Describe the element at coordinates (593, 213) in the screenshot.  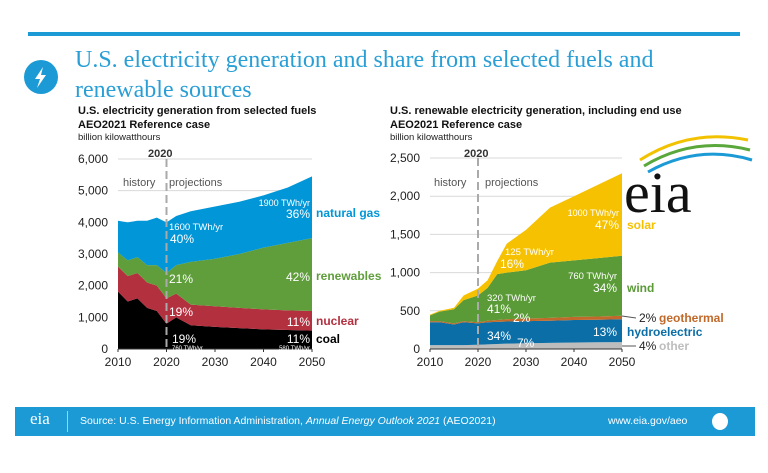
I see `solar-2050-label: 1000 TWh/yr` at that location.